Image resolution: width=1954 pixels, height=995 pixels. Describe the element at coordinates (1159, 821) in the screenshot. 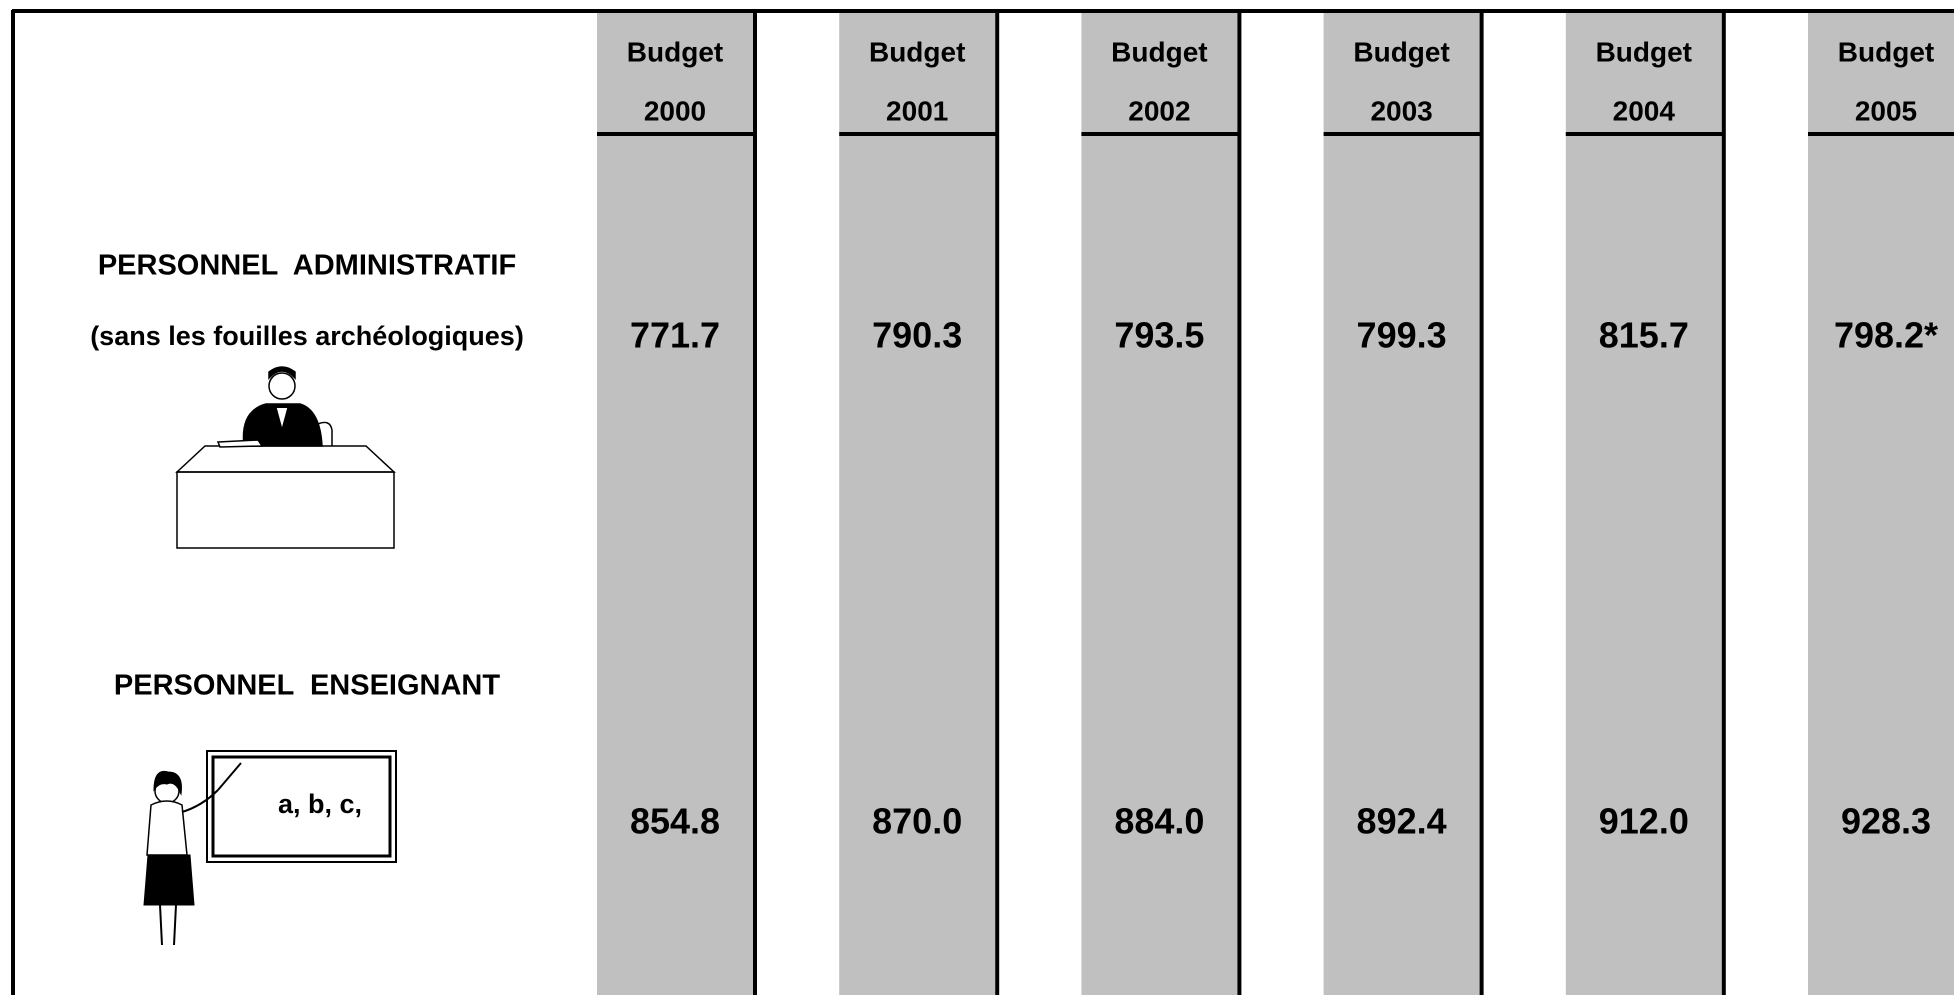

I see `cell-value: 884.0` at that location.